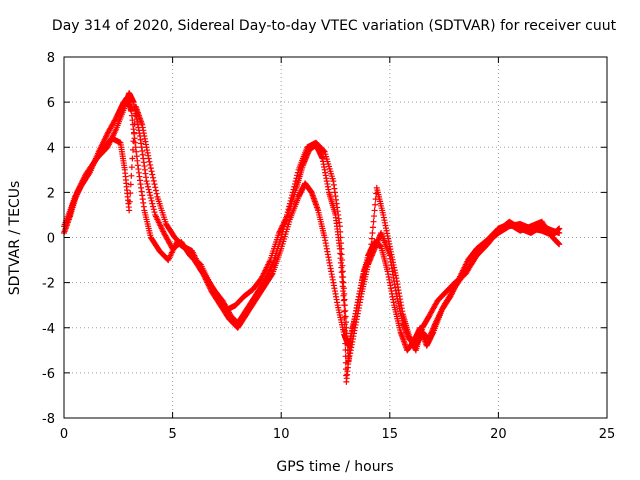 The height and width of the screenshot is (480, 640). I want to click on y-tick-label: 2, so click(51, 193).